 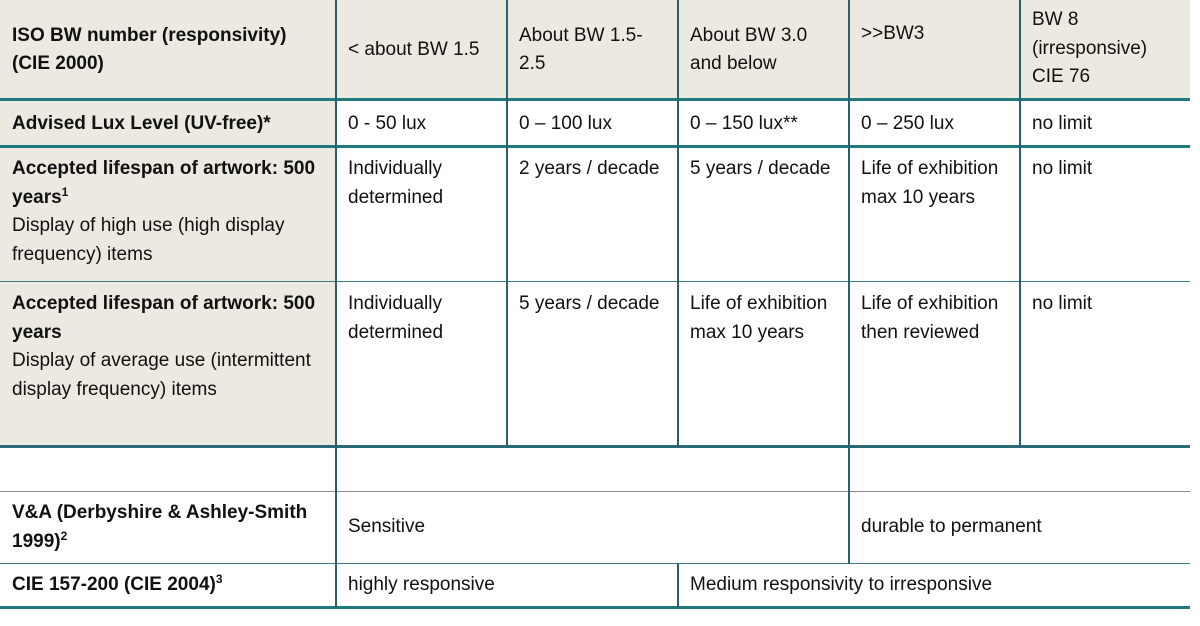 I want to click on row-cie-label-text: CIE 157-200 (CIE 2004), so click(x=114, y=584).